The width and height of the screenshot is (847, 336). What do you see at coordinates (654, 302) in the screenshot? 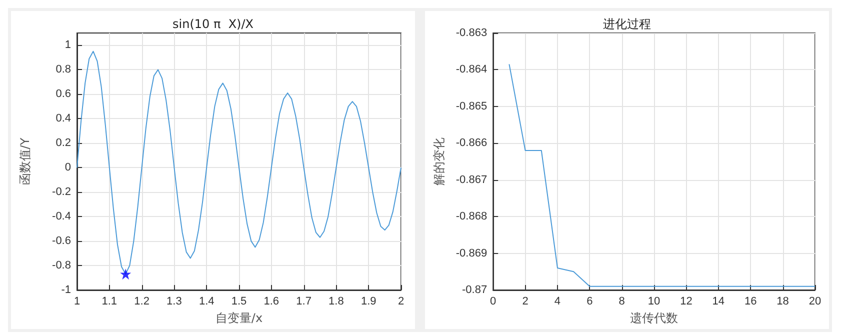
I see `x-tick-label: 10` at bounding box center [654, 302].